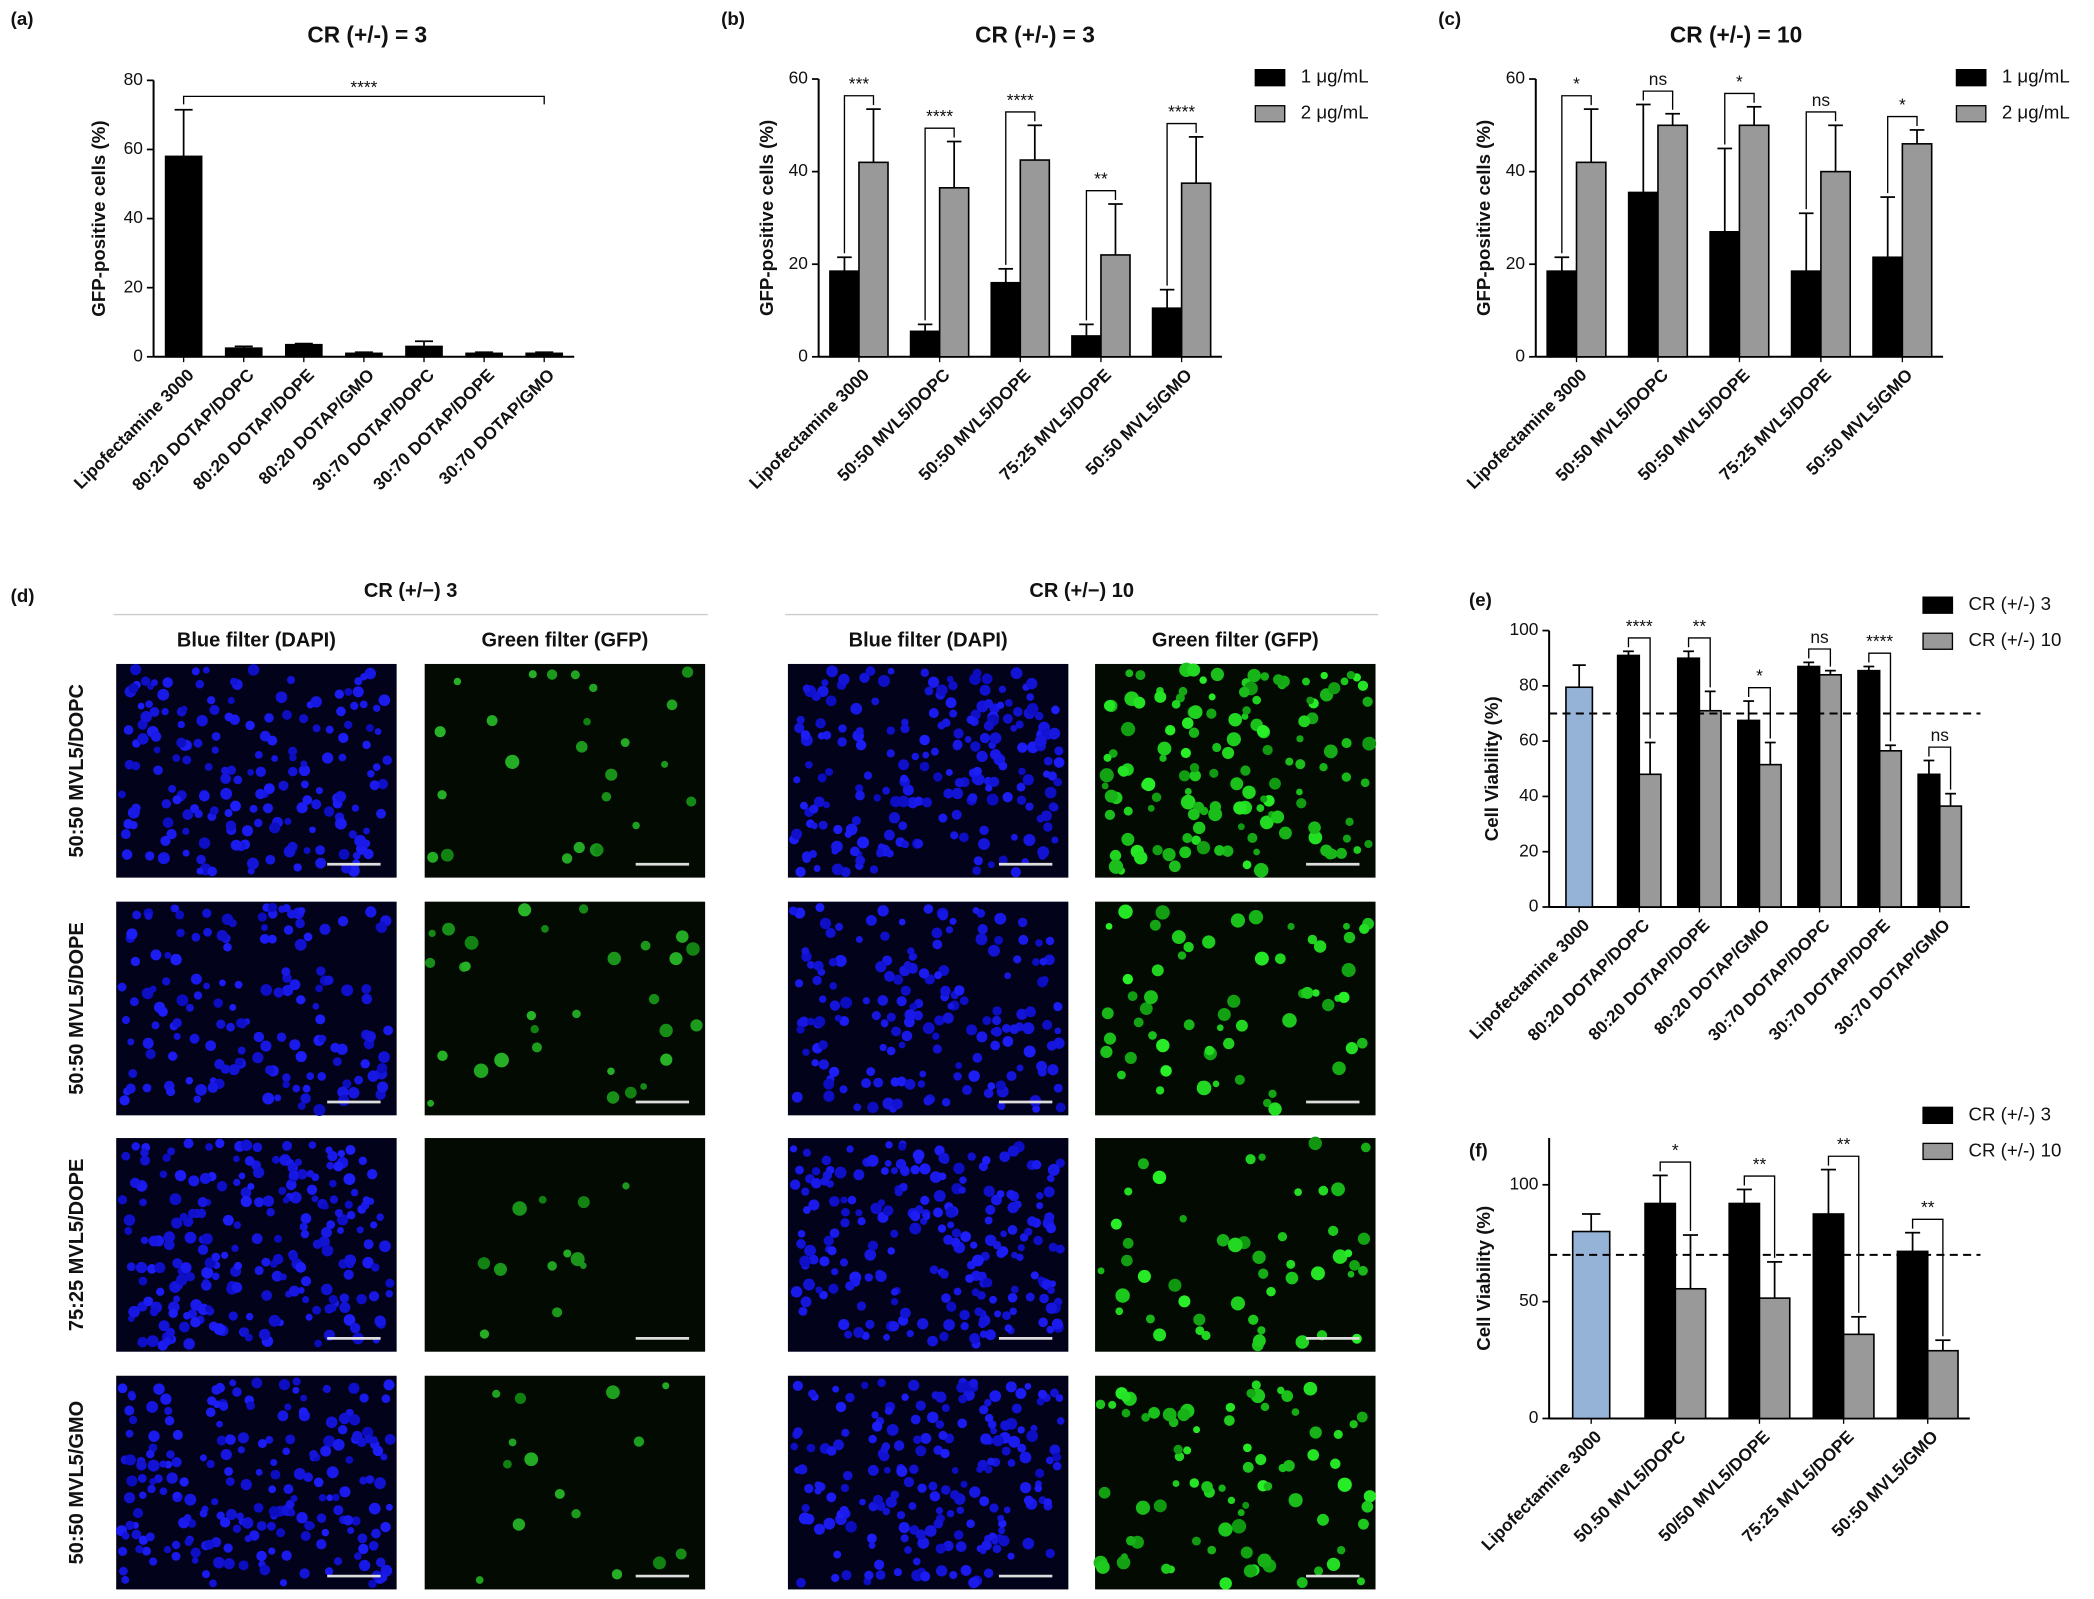 This screenshot has width=2094, height=1599. What do you see at coordinates (256, 770) in the screenshot?
I see `micrograph` at bounding box center [256, 770].